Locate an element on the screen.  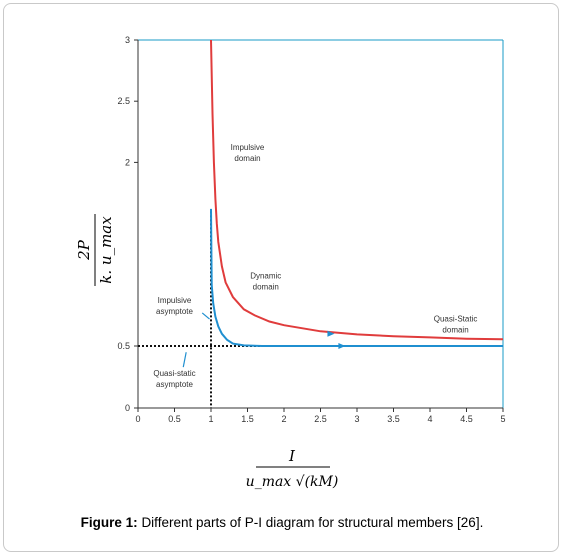
x-axis-label-numerator: I is located at coordinates (292, 456).